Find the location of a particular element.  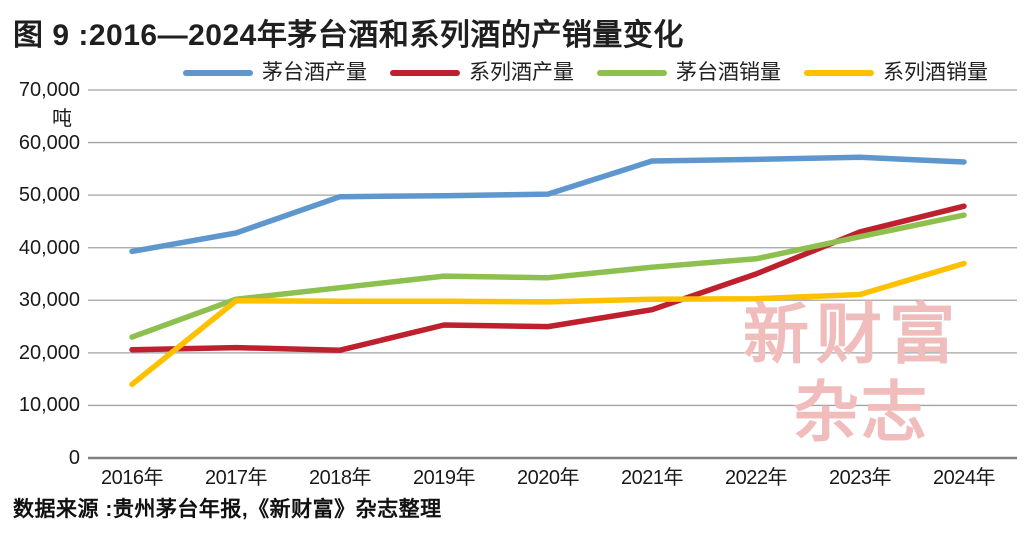

legend-line-swatch-red is located at coordinates (425, 72).